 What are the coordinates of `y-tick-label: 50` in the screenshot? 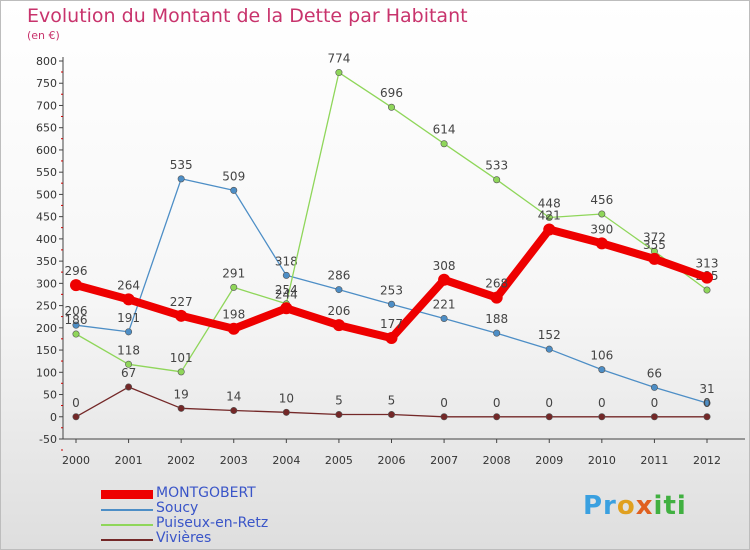 It's located at (50, 395).